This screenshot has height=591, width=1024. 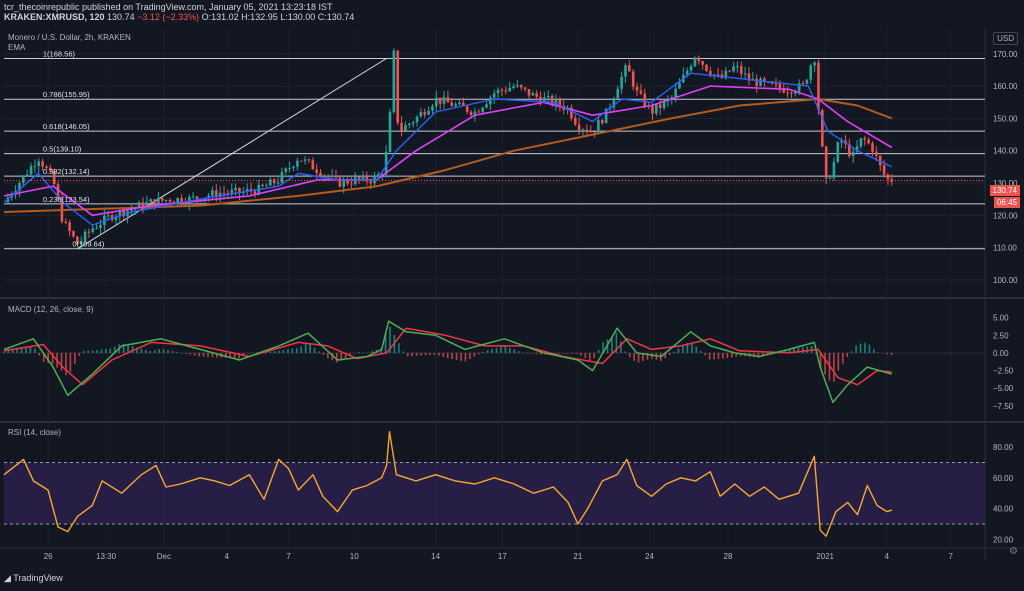 What do you see at coordinates (1003, 478) in the screenshot?
I see `rsi-tick-label-1: 60.00` at bounding box center [1003, 478].